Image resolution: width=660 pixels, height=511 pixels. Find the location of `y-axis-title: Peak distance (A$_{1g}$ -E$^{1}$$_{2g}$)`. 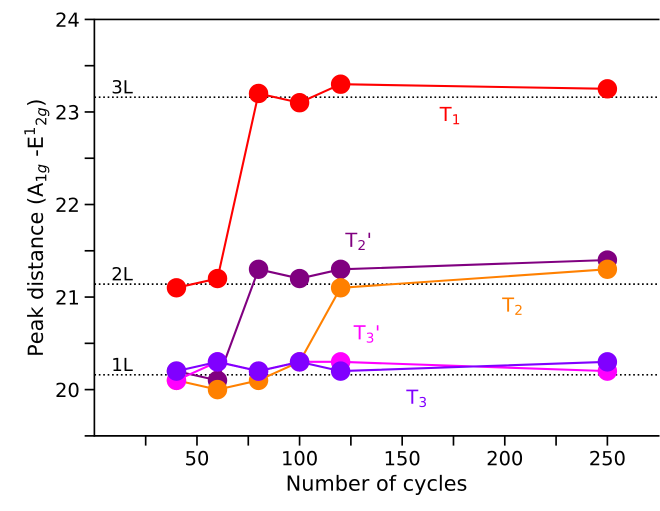

y-axis-title: Peak distance (A$_{1g}$ -E$^{1}$$_{2g}$) is located at coordinates (37, 227).